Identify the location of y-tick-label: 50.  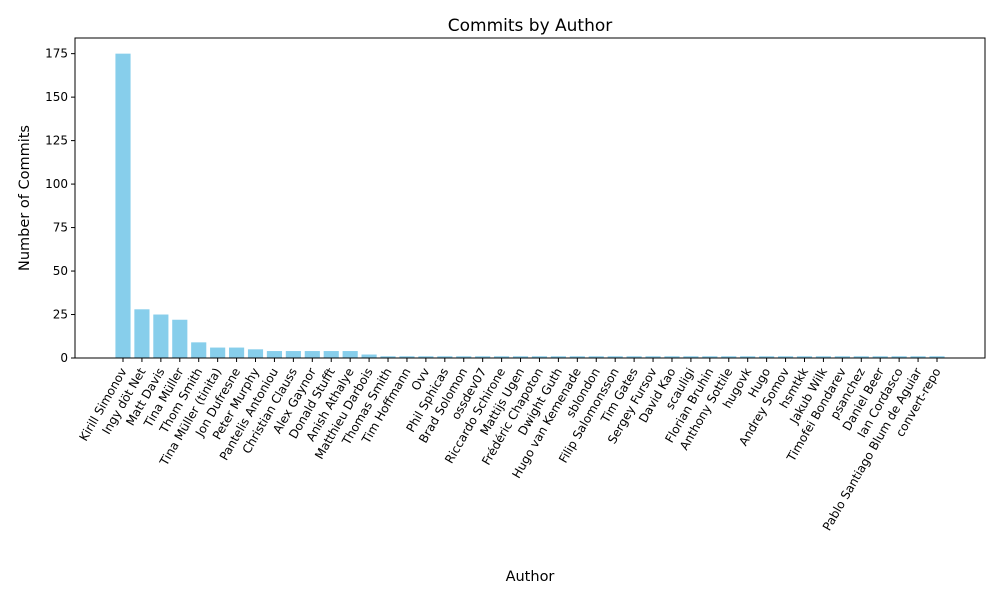
(60, 271).